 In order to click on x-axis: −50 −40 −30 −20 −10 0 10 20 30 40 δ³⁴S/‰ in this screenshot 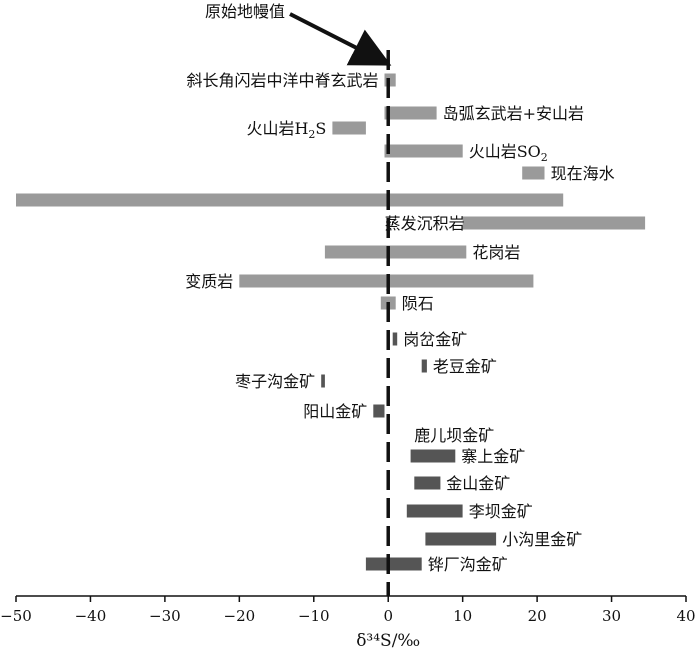, I will do `click(348, 623)`.